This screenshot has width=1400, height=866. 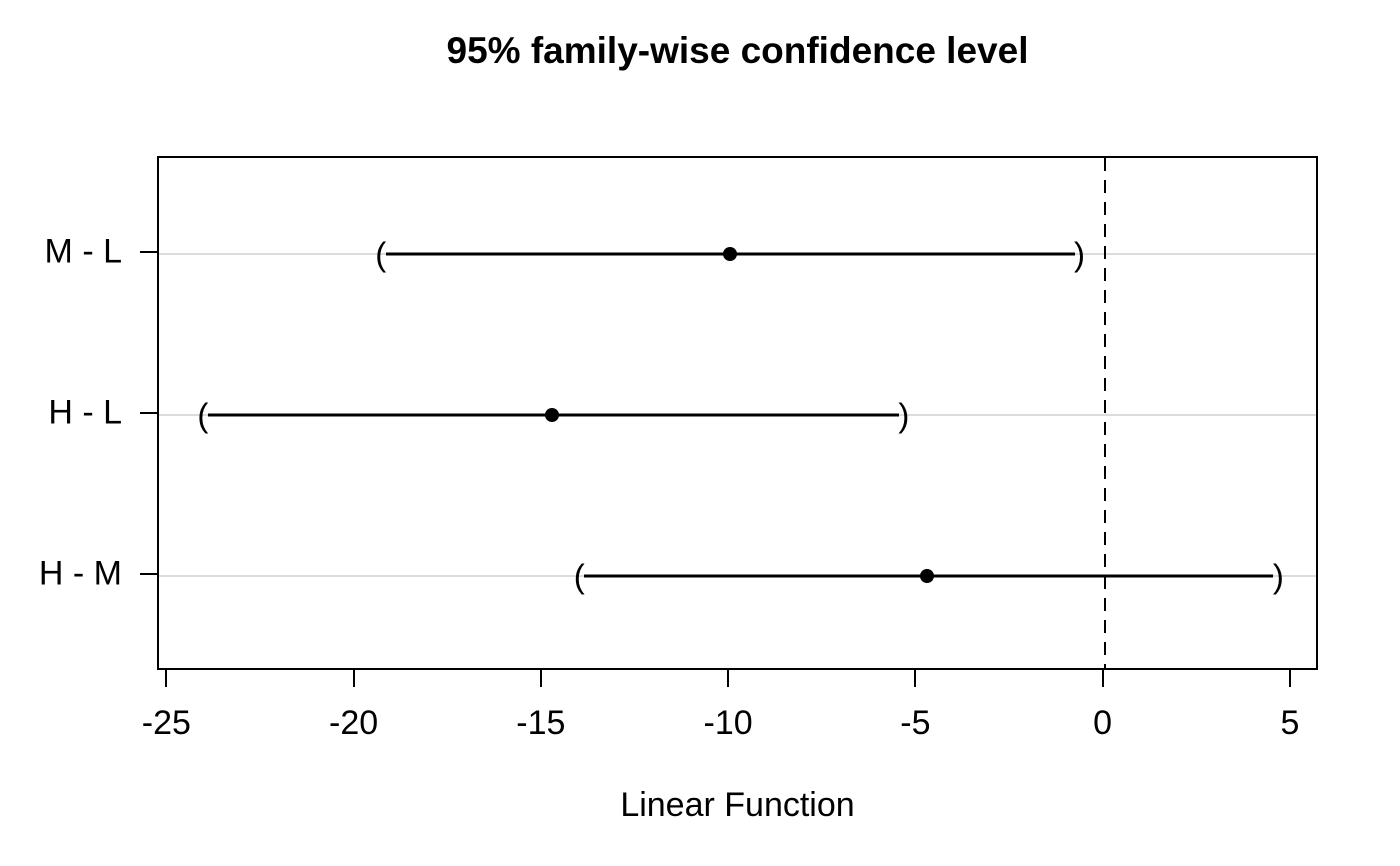 What do you see at coordinates (737, 805) in the screenshot?
I see `x-axis-label: Linear Function` at bounding box center [737, 805].